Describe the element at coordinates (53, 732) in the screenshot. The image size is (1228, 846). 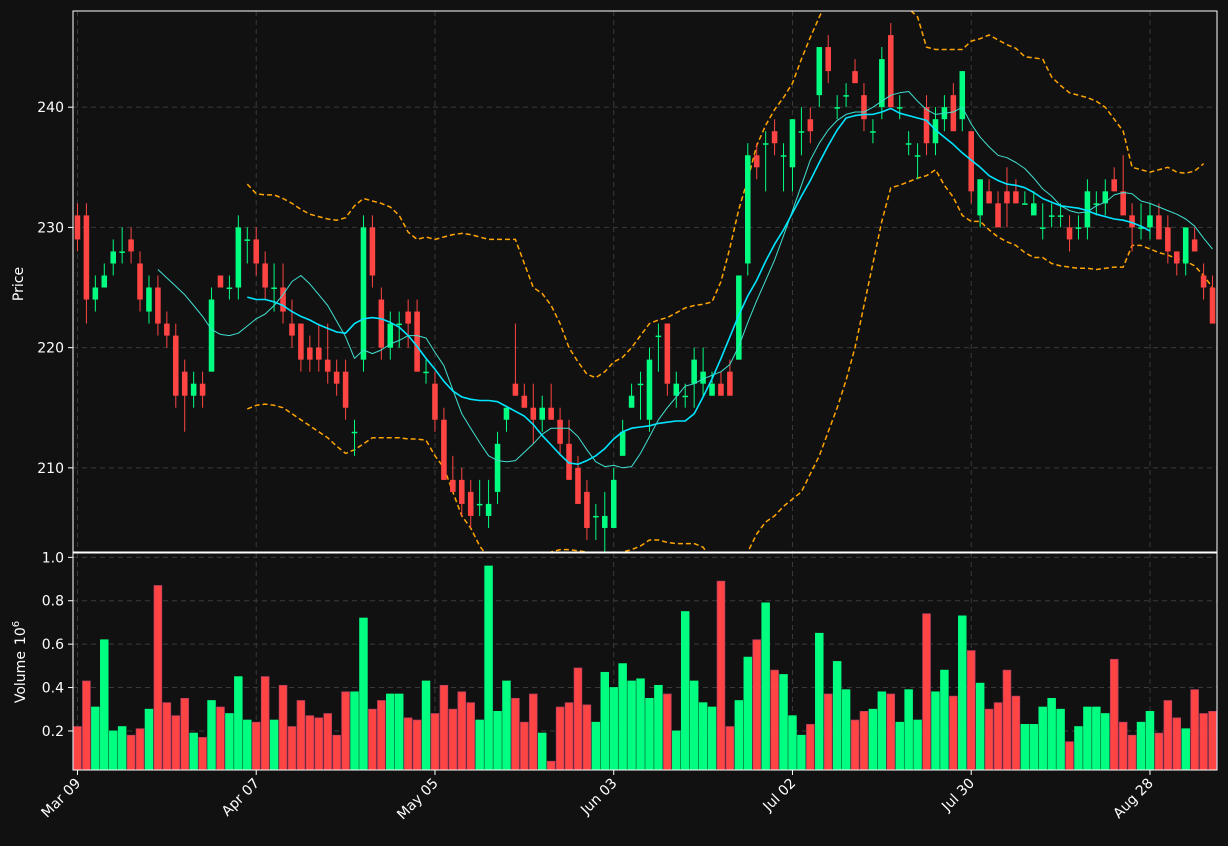
I see `volume-tick-label: 0.2` at that location.